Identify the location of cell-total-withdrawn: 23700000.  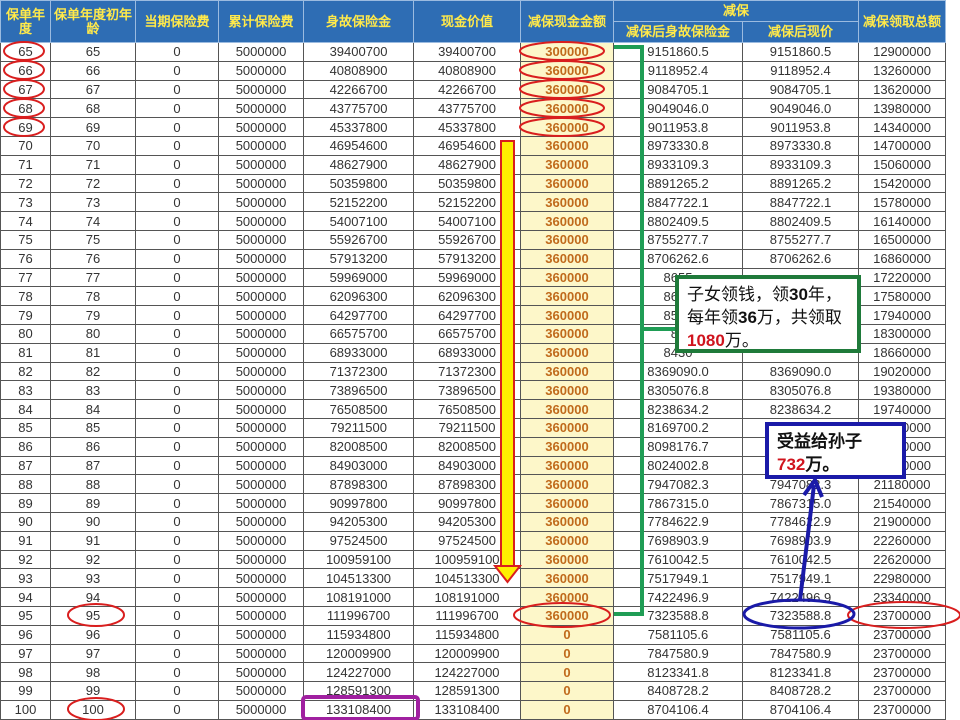
(902, 672).